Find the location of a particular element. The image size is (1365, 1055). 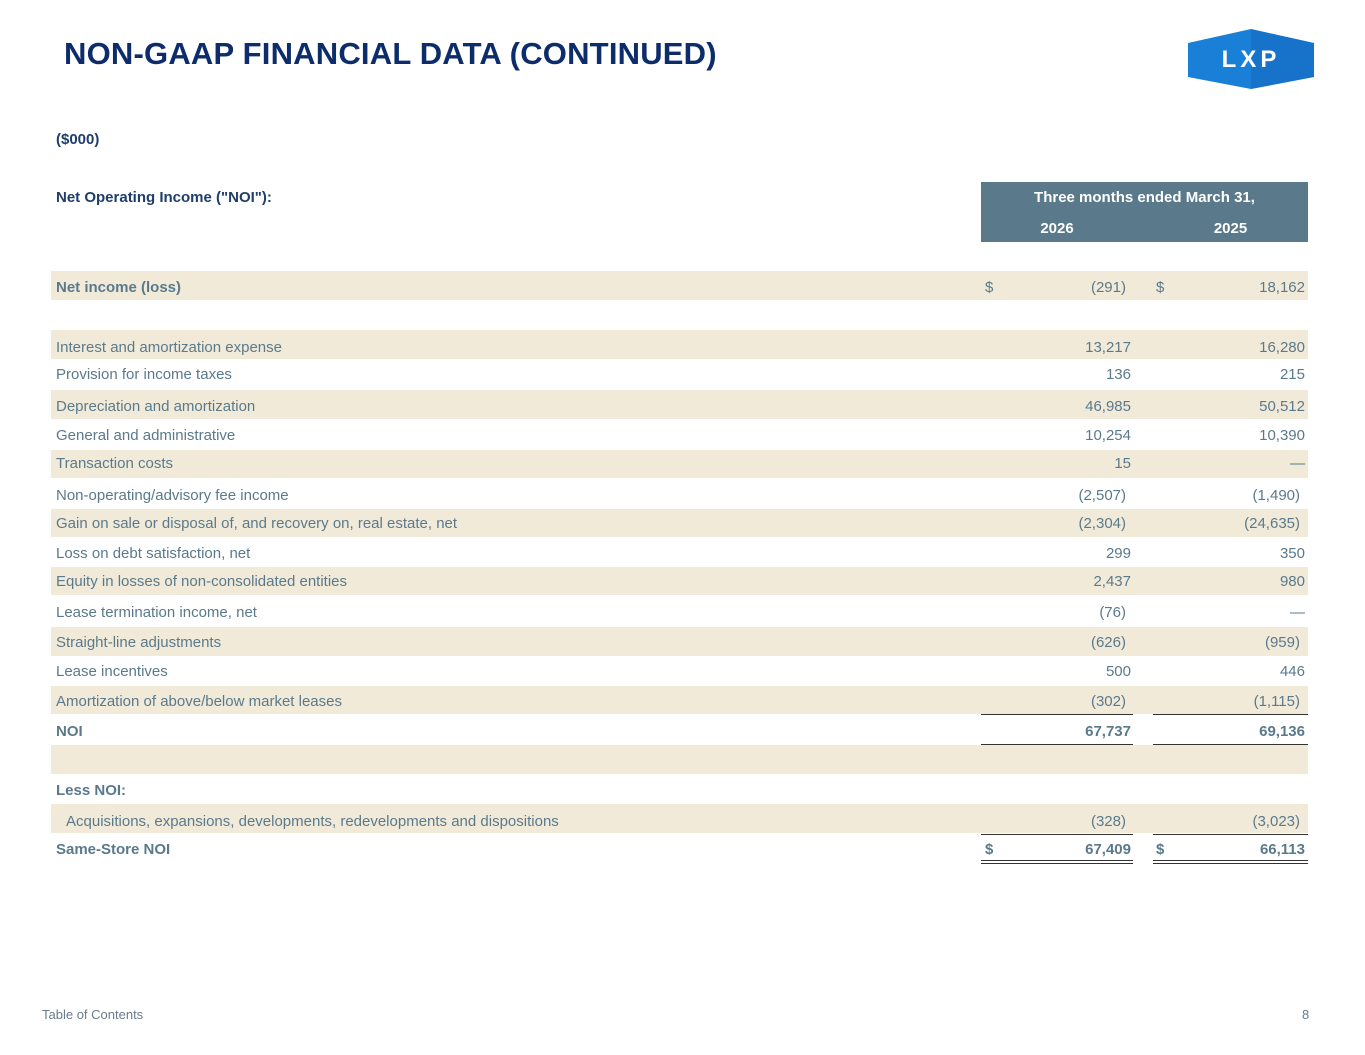

value-2026: 67,409 is located at coordinates (1108, 849).